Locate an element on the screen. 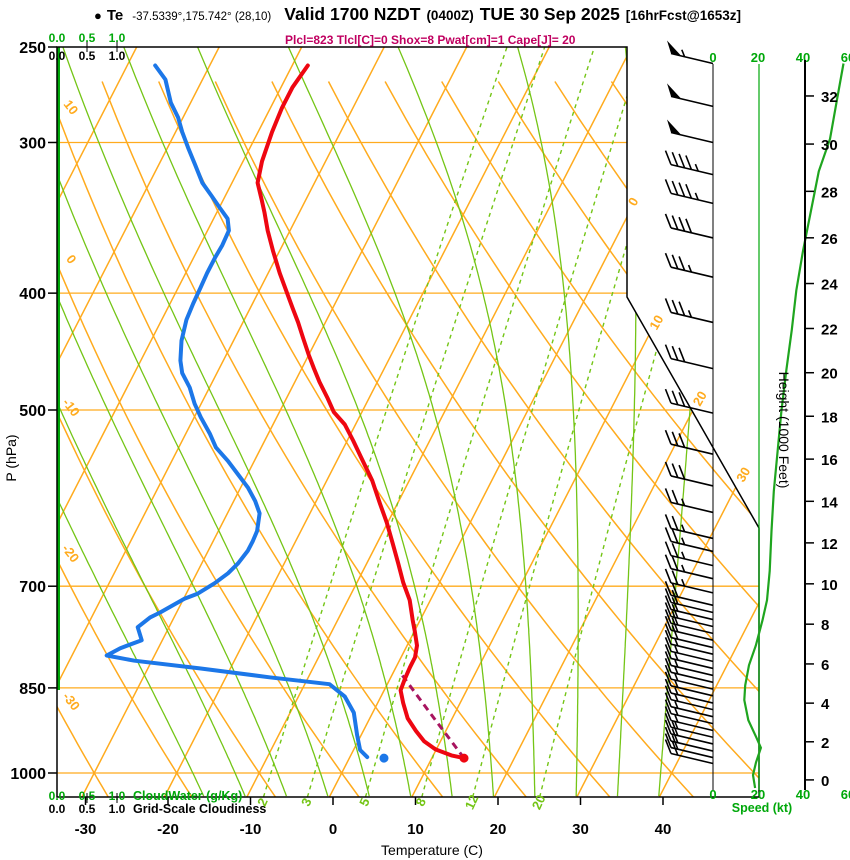 Image resolution: width=850 pixels, height=860 pixels. temperature-axis: -30 -20 -10 0 10 20 30 40 Temperature (C) is located at coordinates (373, 827).